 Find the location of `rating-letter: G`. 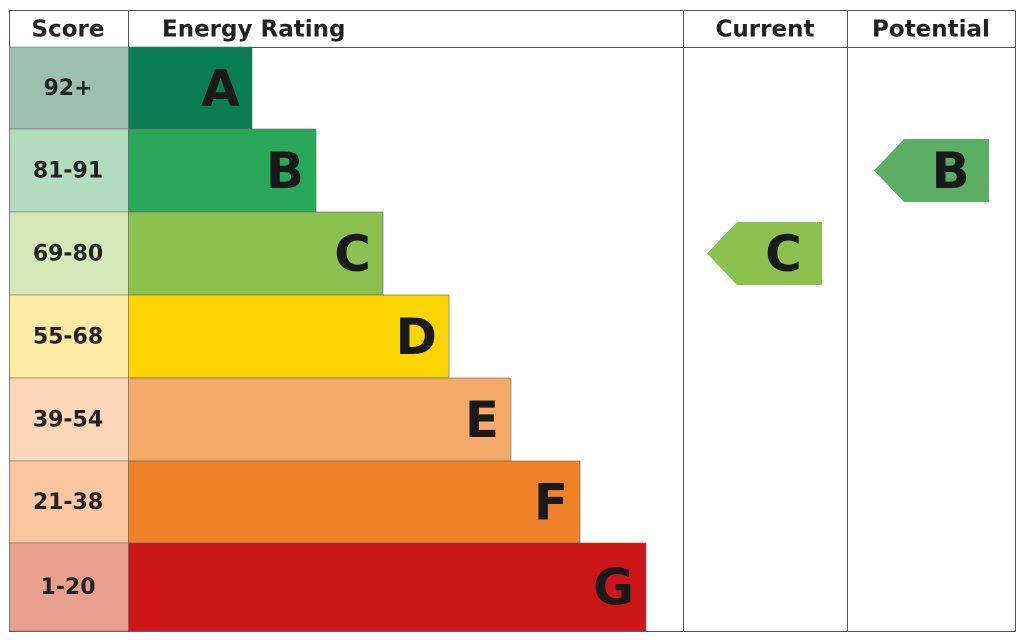

rating-letter: G is located at coordinates (613, 588).